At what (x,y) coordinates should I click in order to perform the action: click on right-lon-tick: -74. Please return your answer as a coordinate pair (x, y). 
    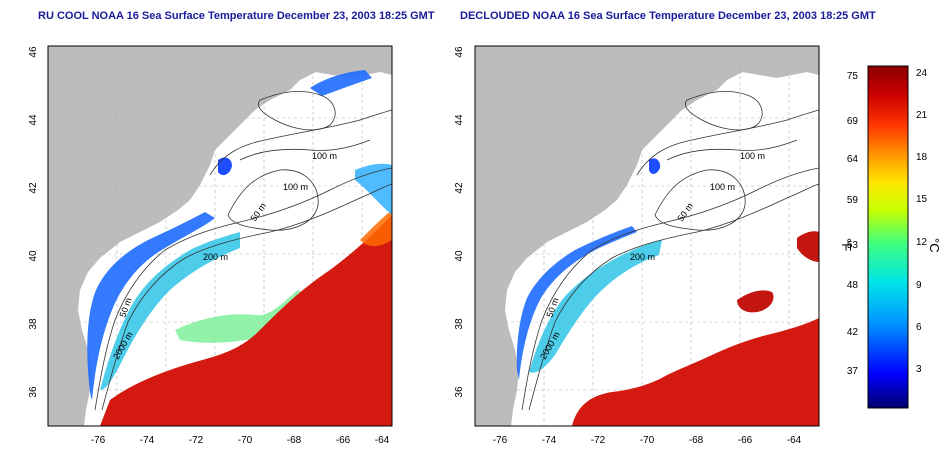
    Looking at the image, I should click on (549, 440).